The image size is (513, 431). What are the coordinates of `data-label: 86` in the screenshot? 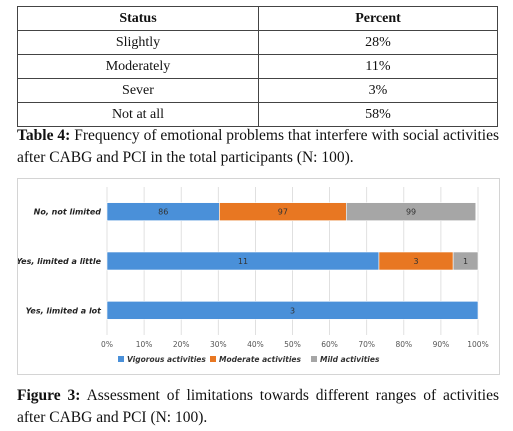 It's located at (163, 212).